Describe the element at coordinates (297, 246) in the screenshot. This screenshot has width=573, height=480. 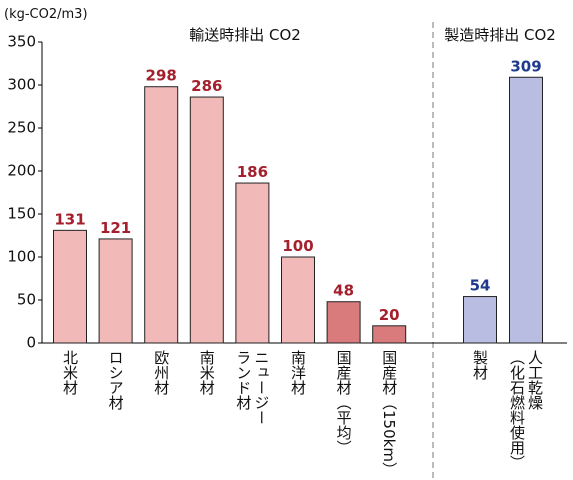
I see `value-label: 100` at that location.